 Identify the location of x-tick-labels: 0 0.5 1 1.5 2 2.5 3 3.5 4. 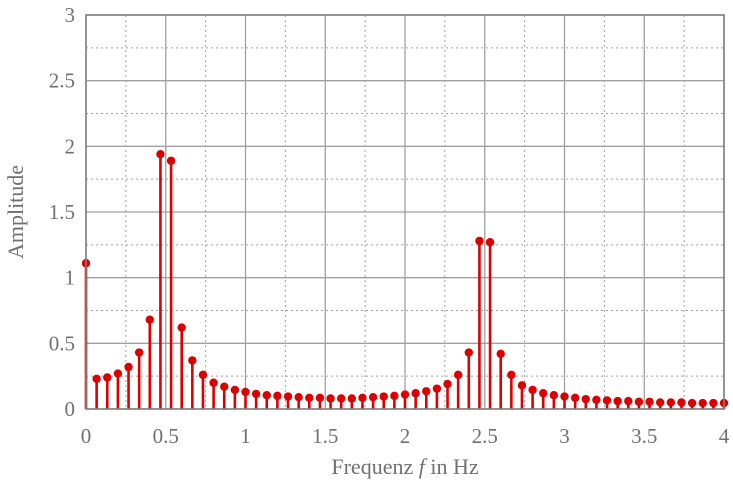
(405, 436).